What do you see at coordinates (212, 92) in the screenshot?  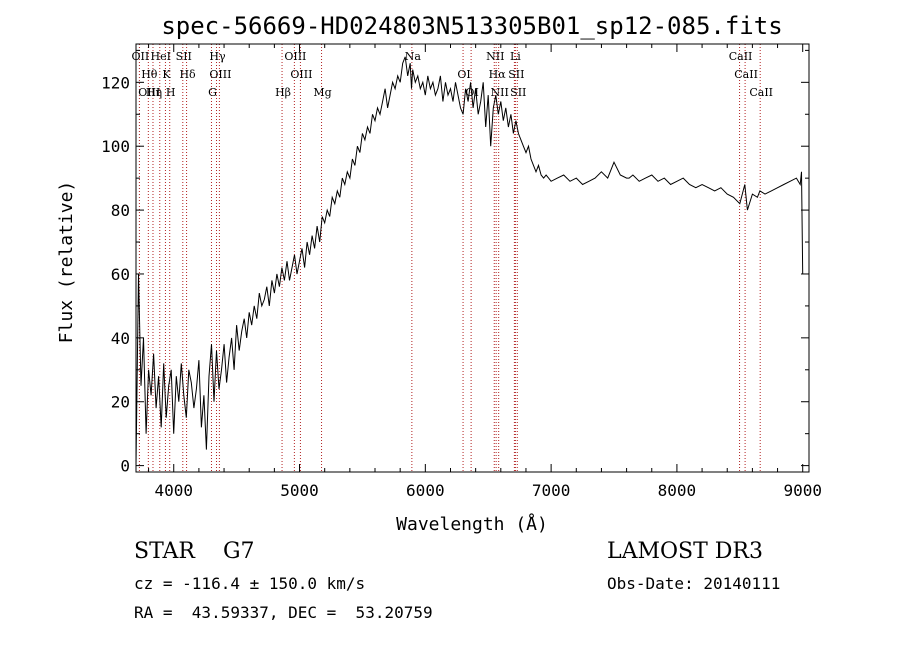 I see `line-label: G` at bounding box center [212, 92].